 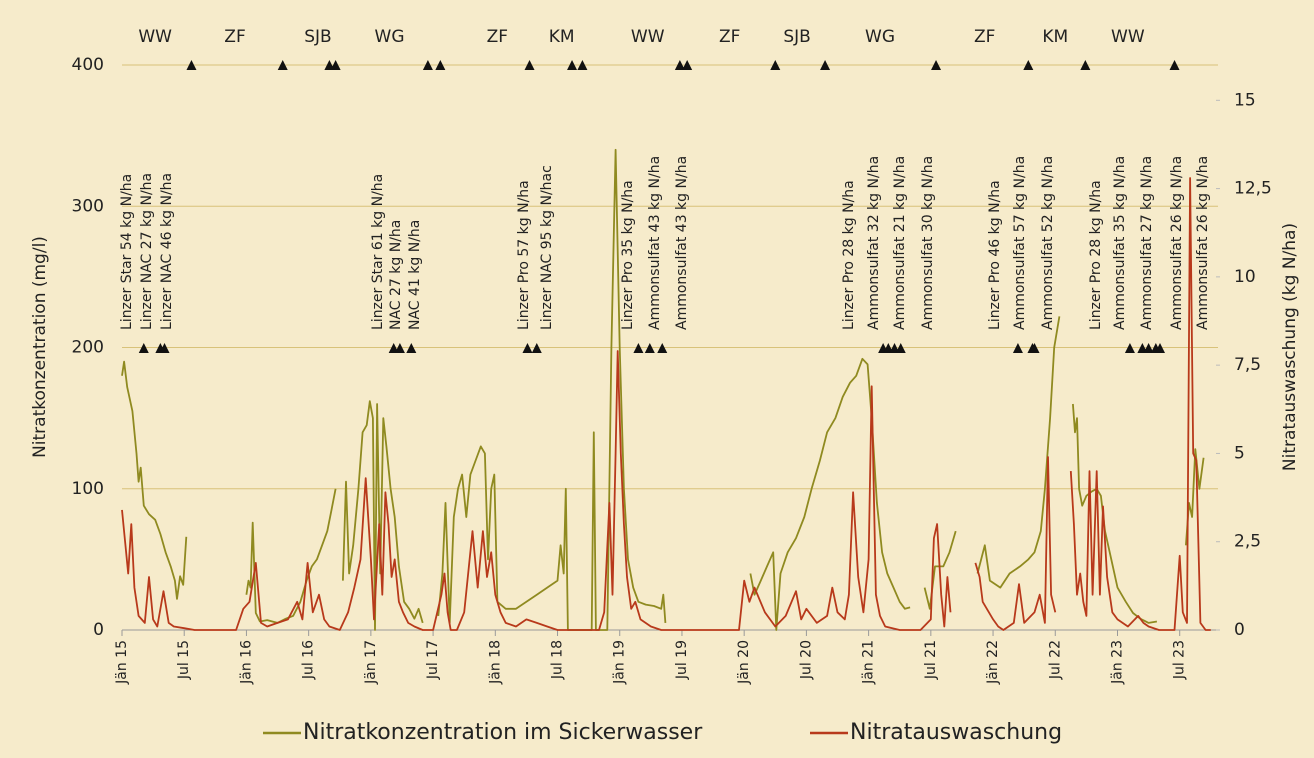 What do you see at coordinates (503, 732) in the screenshot?
I see `legend-label: Nitratkonzentration im Sickerwasser` at bounding box center [503, 732].